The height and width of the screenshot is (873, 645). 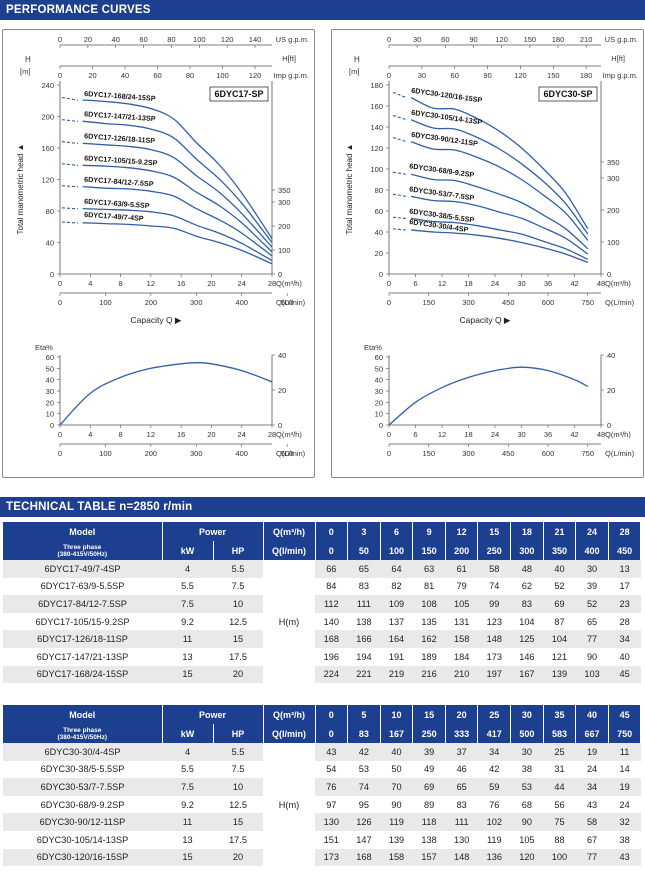 I want to click on eta-y-tick-label: 20, so click(x=379, y=402).